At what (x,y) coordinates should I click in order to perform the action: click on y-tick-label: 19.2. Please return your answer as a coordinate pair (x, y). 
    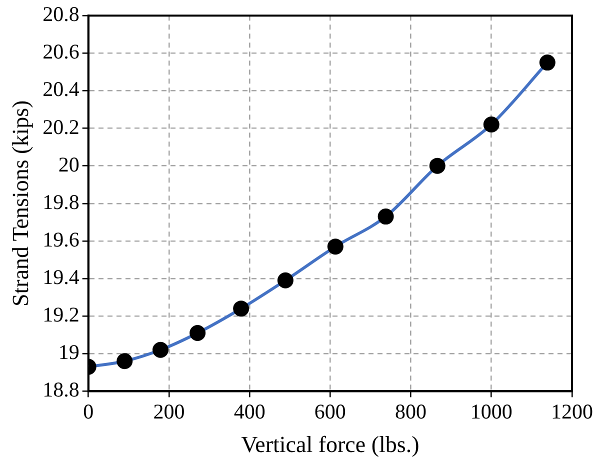
    Looking at the image, I should click on (61, 314).